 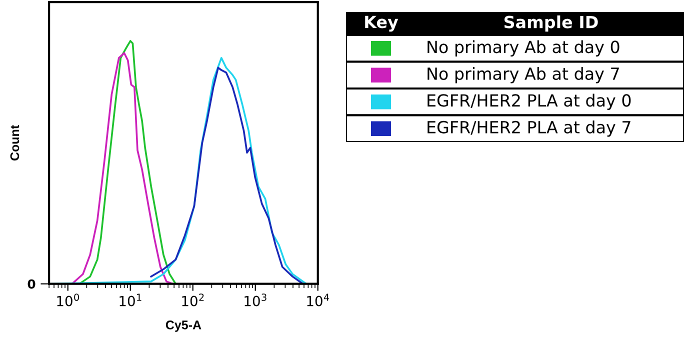 What do you see at coordinates (184, 326) in the screenshot?
I see `x-axis-title: Cy5-A` at bounding box center [184, 326].